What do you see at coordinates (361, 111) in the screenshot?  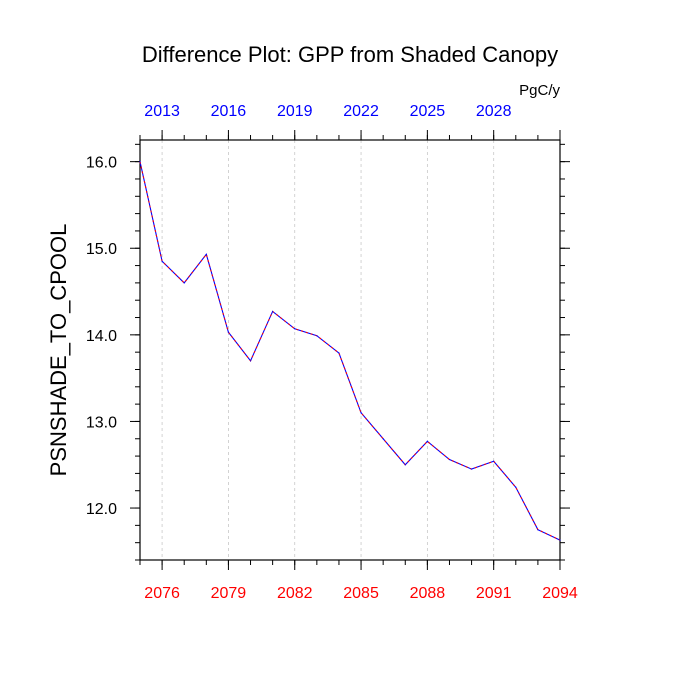 I see `top-tick-label: 2022` at bounding box center [361, 111].